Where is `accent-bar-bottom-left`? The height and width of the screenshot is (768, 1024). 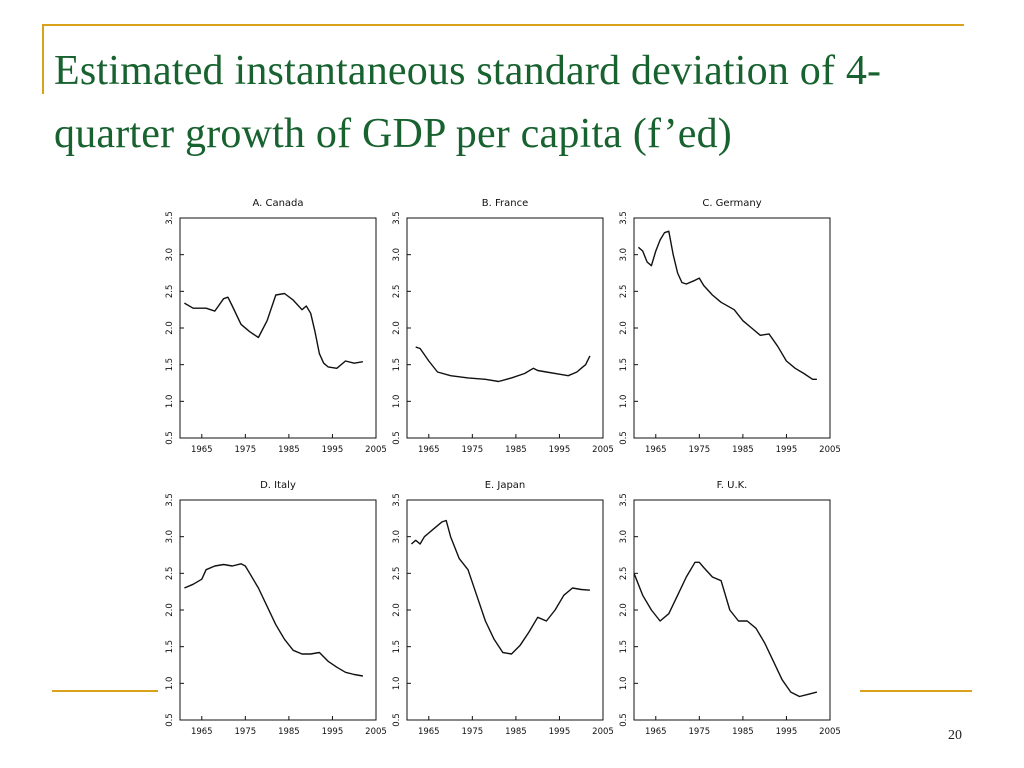 accent-bar-bottom-left is located at coordinates (105, 691).